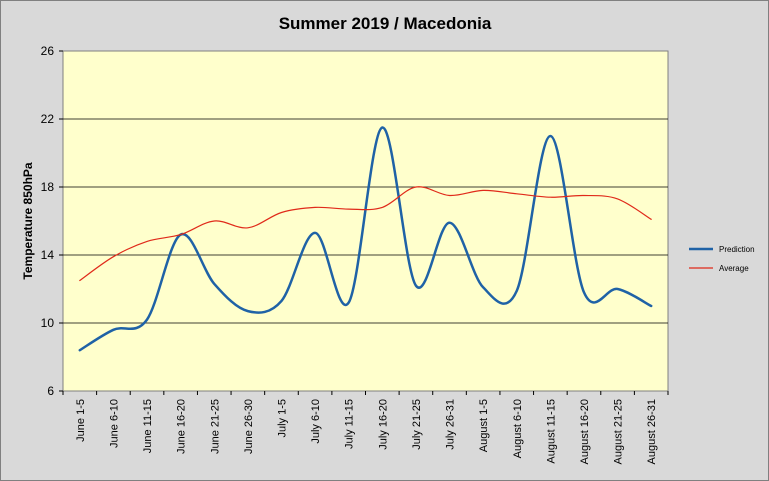 This screenshot has width=769, height=481. Describe the element at coordinates (48, 323) in the screenshot. I see `y-tick-label: 10` at that location.